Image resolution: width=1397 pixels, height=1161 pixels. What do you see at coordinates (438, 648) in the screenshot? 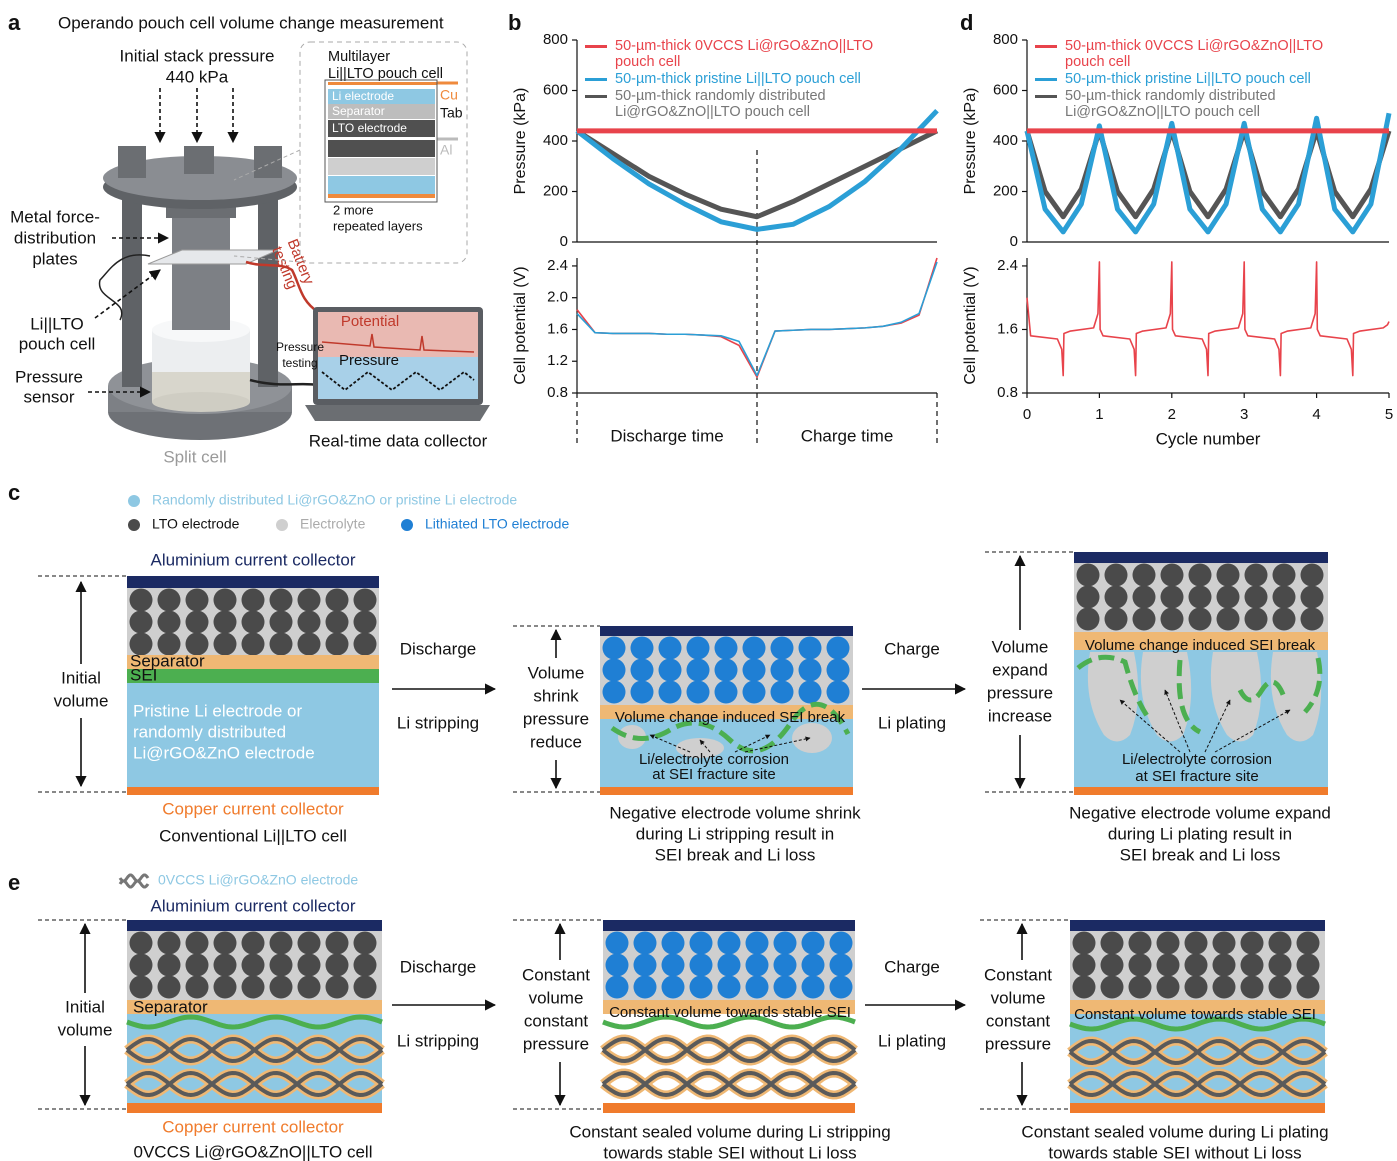
I see `label: Discharge` at bounding box center [438, 648].